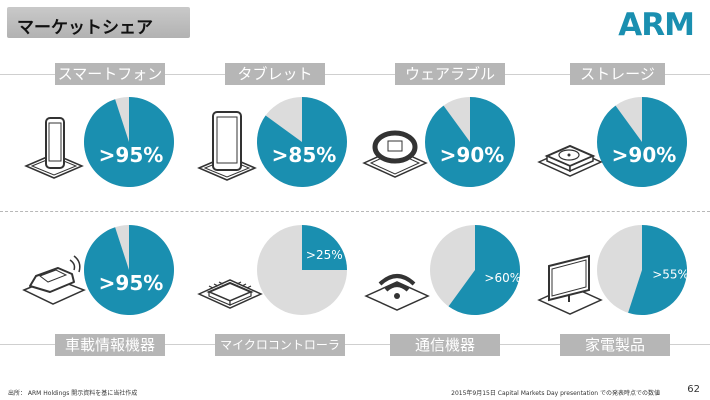  I want to click on pie-chart-wearable: >90%, so click(470, 142).